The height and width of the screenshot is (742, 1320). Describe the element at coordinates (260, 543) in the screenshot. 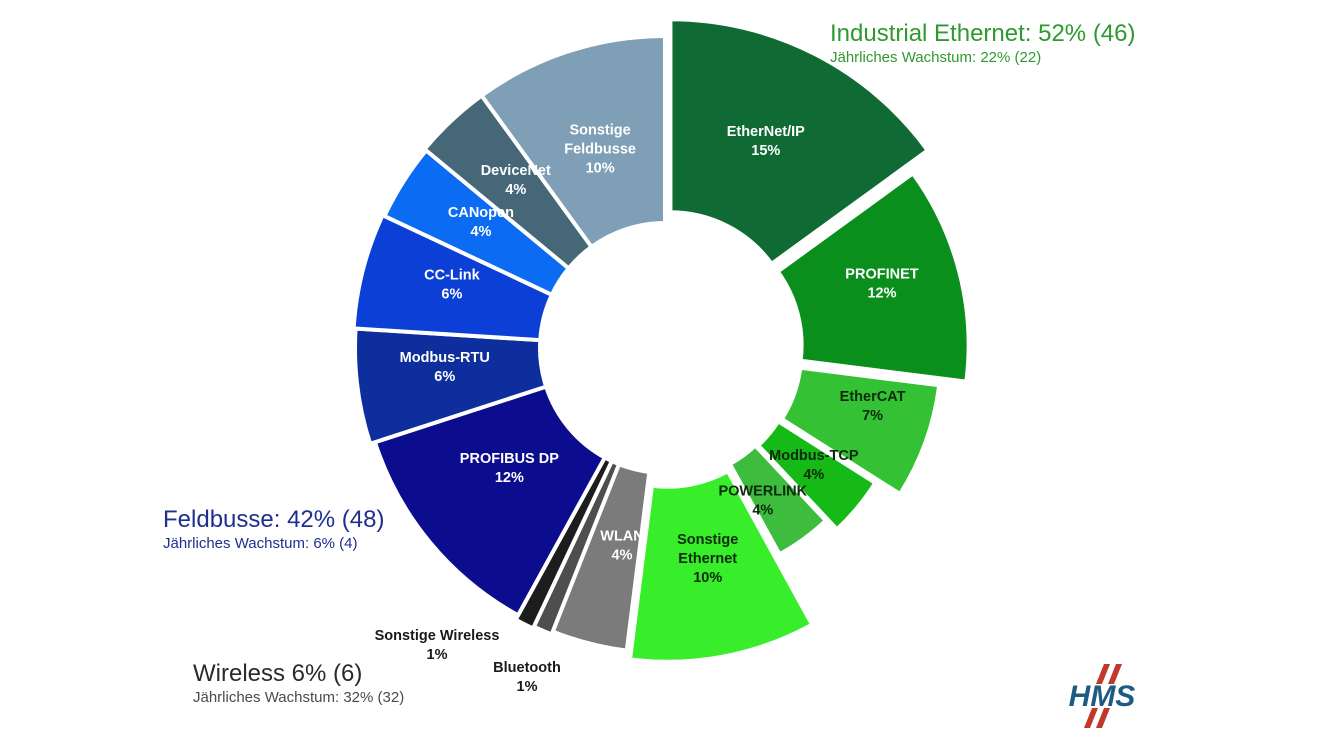

I see `group-growth-feldbusse: Jährliches Wachstum: 6% (4)` at that location.